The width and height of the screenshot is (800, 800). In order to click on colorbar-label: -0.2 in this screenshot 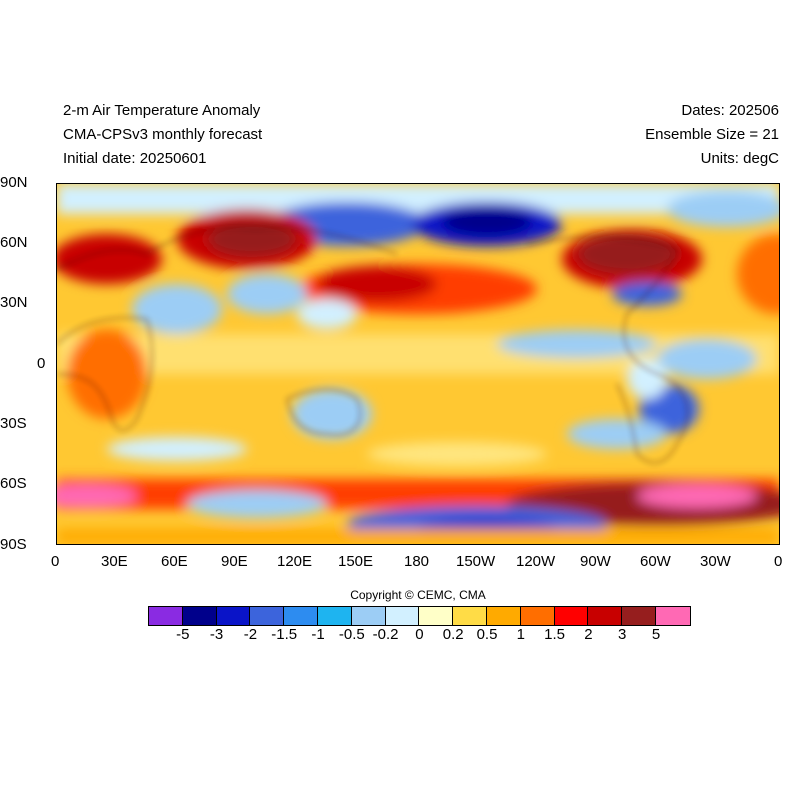, I will do `click(385, 634)`.